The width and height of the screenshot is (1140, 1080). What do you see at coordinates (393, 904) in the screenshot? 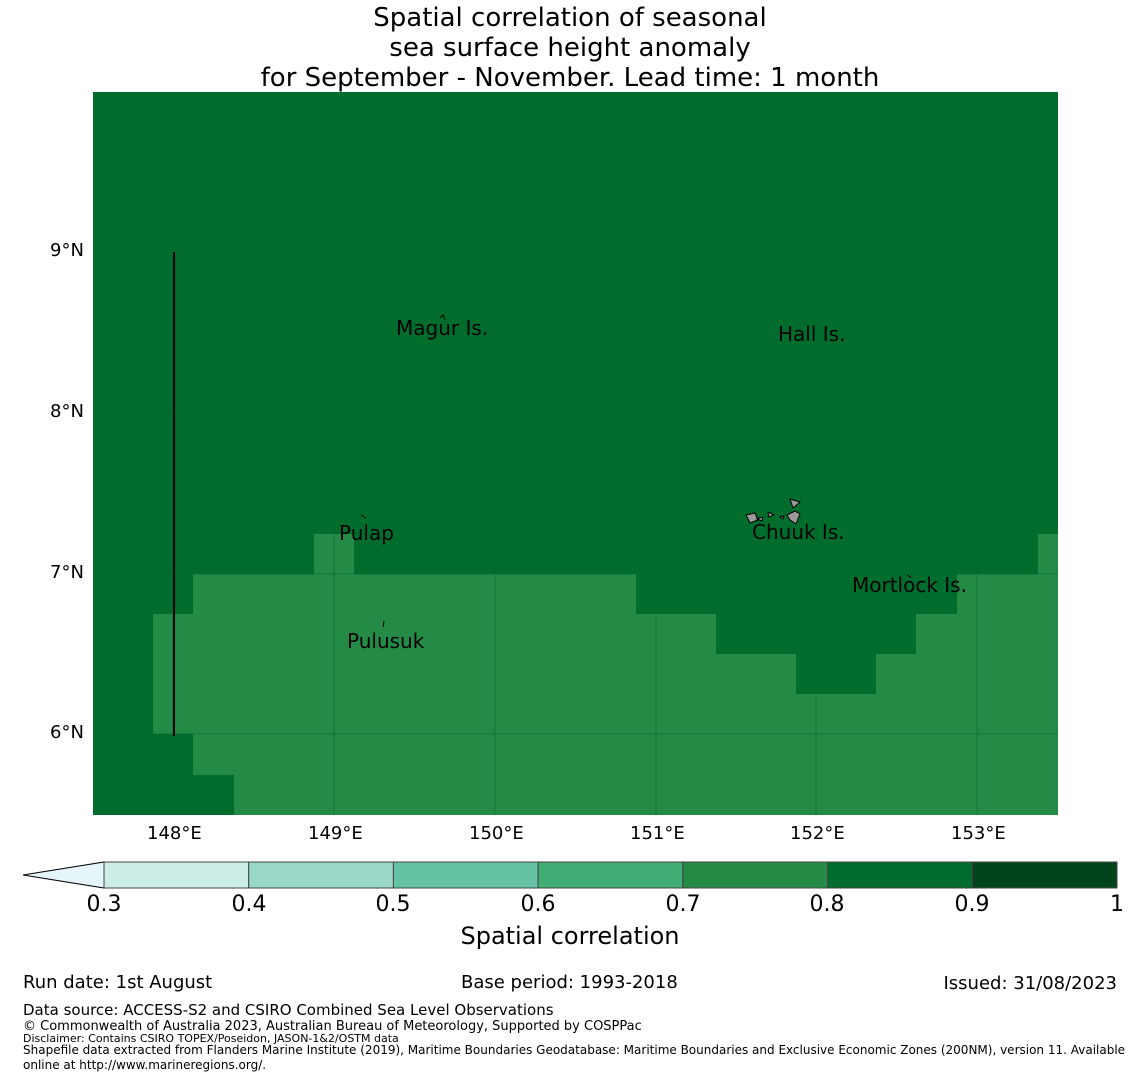
I see `cb-tick-0-5: 0.5` at bounding box center [393, 904].